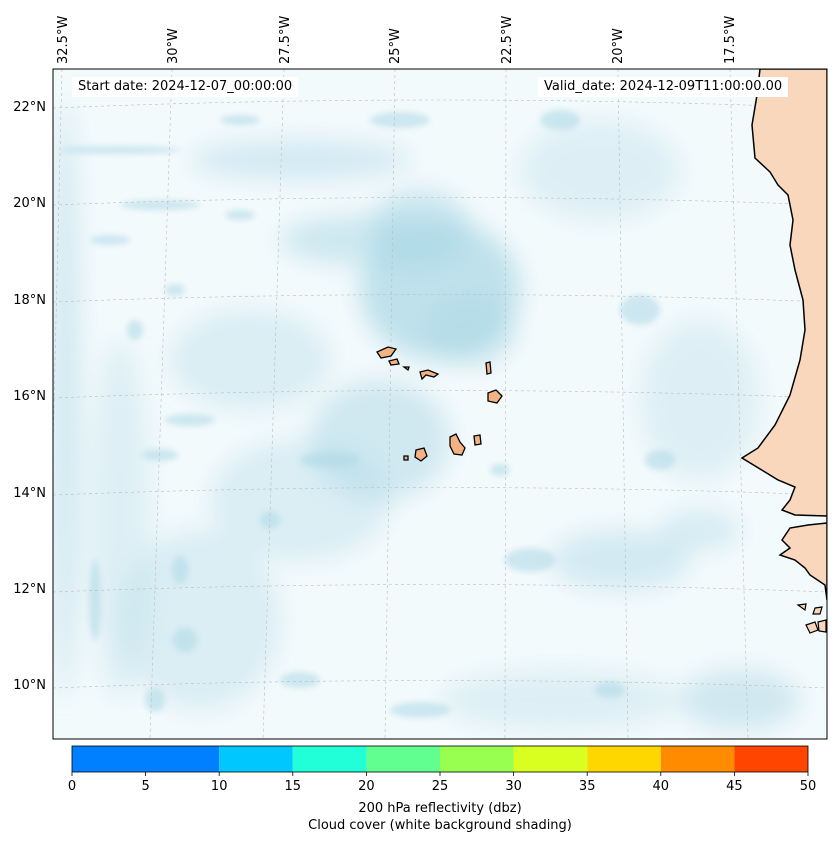 The width and height of the screenshot is (837, 843). I want to click on africa-coast, so click(783, 351).